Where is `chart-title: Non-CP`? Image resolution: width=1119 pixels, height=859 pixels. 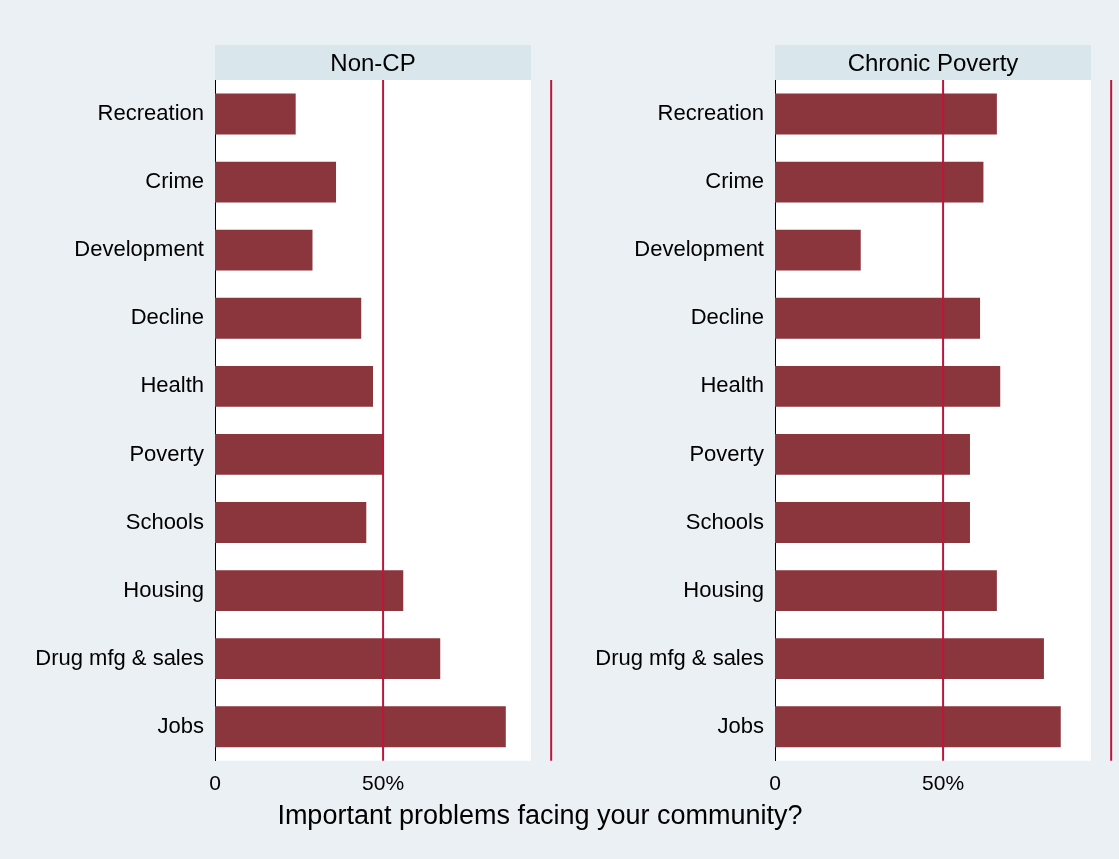 chart-title: Non-CP is located at coordinates (373, 62).